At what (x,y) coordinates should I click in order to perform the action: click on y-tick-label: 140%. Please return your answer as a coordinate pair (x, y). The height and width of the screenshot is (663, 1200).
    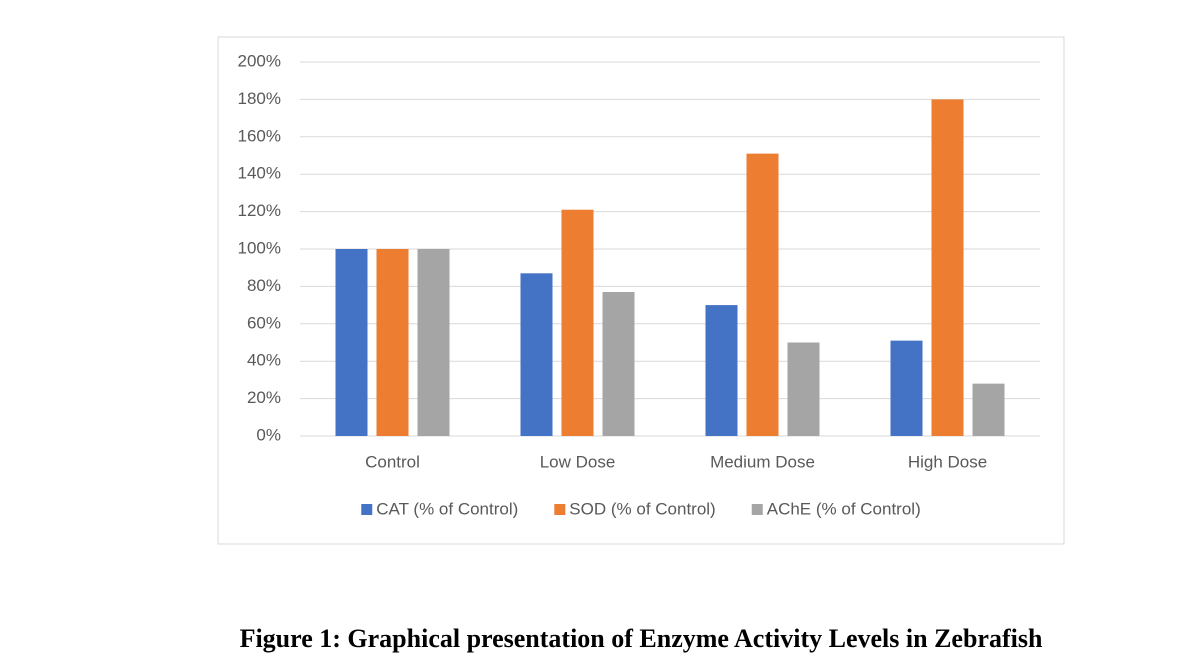
    Looking at the image, I should click on (259, 173).